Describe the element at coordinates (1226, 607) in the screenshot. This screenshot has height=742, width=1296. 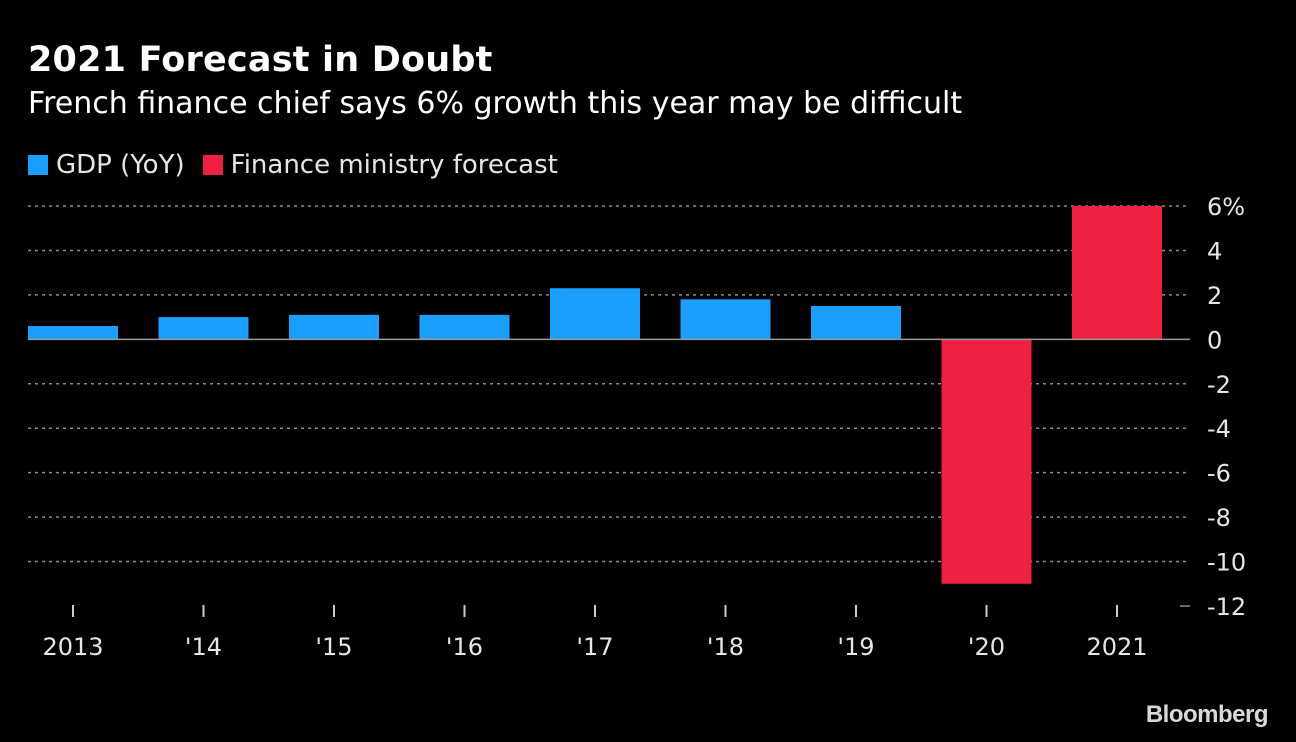
I see `y-tick-label: -12` at that location.